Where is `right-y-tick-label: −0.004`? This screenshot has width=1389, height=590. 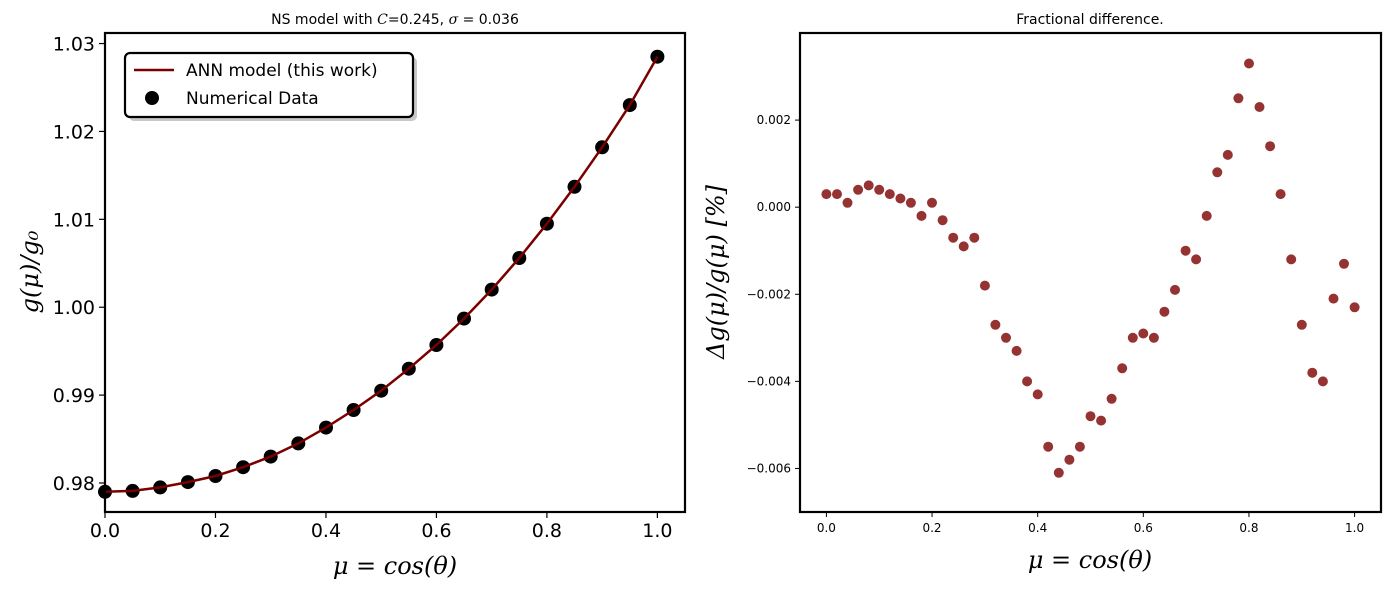 right-y-tick-label: −0.004 is located at coordinates (769, 381).